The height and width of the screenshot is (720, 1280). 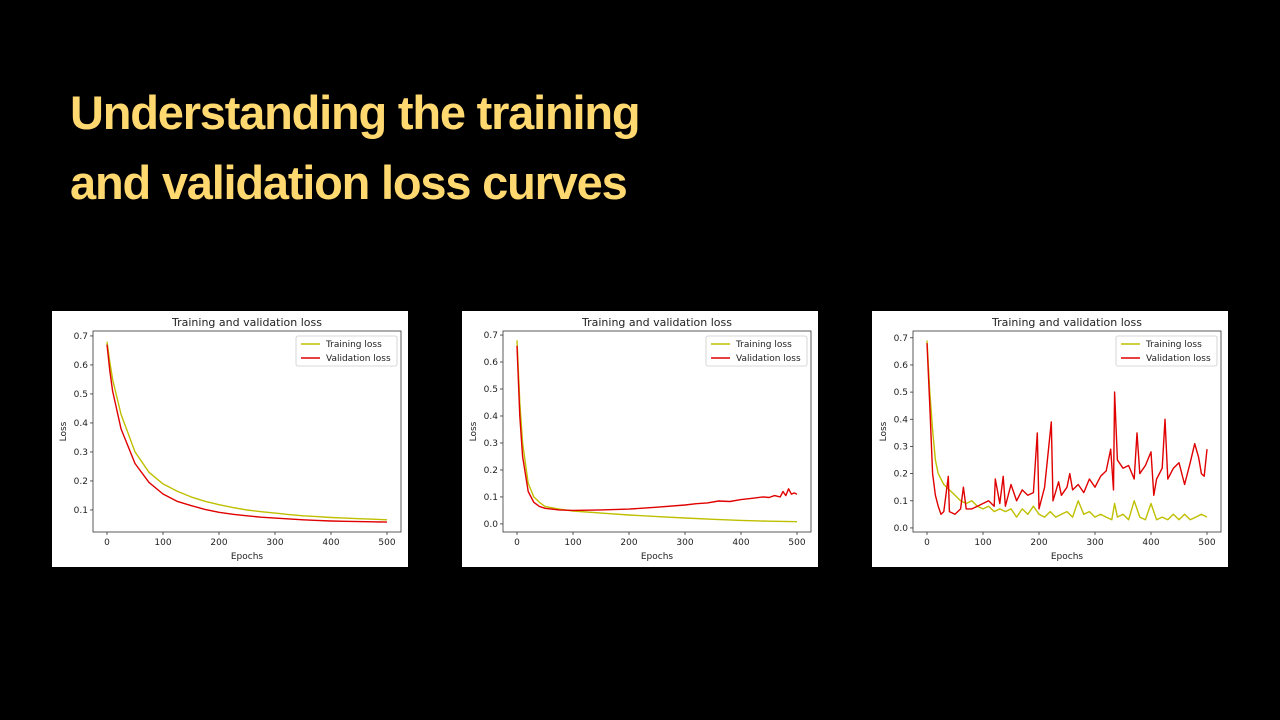 I want to click on slide-title-line-1: Understanding the training, so click(x=355, y=112).